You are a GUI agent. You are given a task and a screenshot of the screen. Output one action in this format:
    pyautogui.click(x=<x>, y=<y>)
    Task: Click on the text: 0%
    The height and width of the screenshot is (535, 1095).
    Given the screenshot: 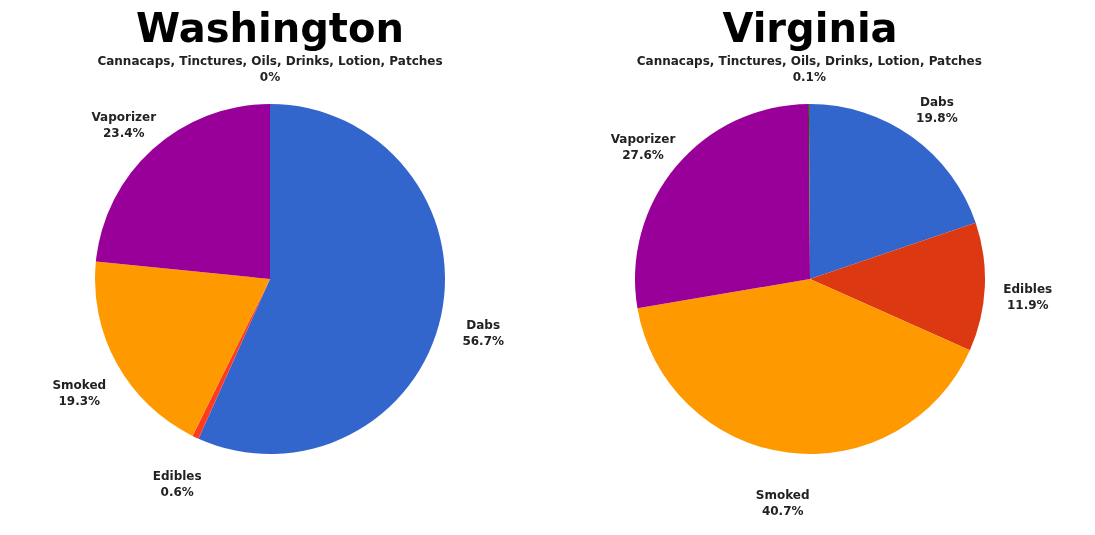 What is the action you would take?
    pyautogui.click(x=270, y=77)
    